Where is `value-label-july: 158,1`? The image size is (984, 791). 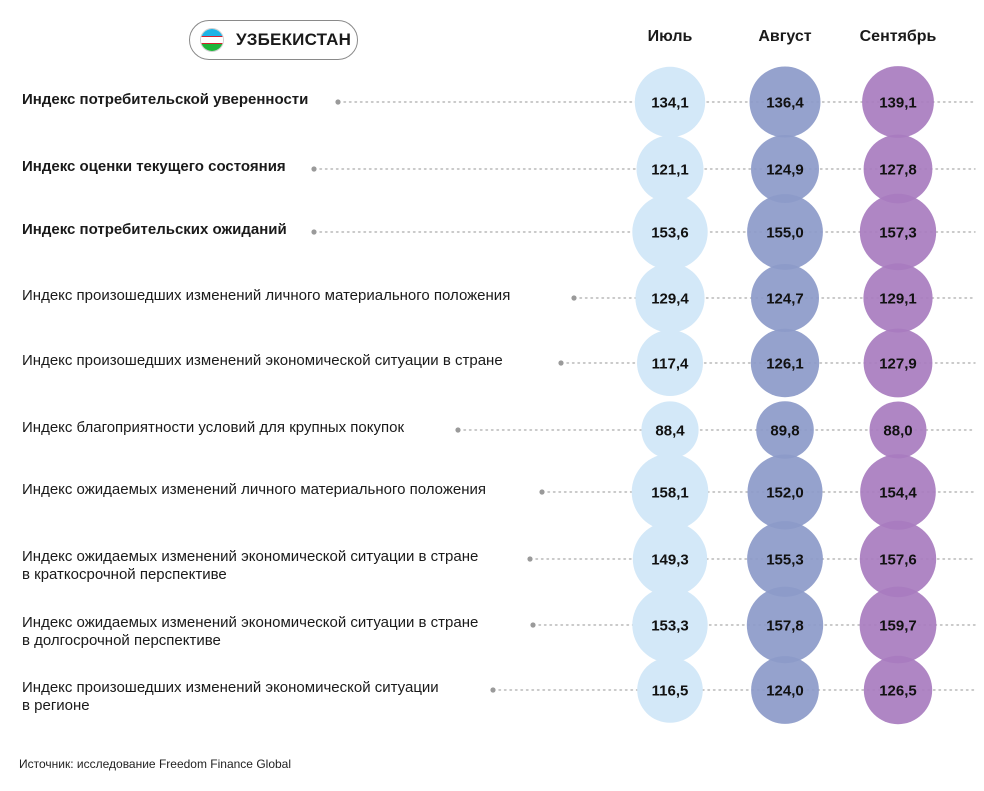 value-label-july: 158,1 is located at coordinates (670, 493).